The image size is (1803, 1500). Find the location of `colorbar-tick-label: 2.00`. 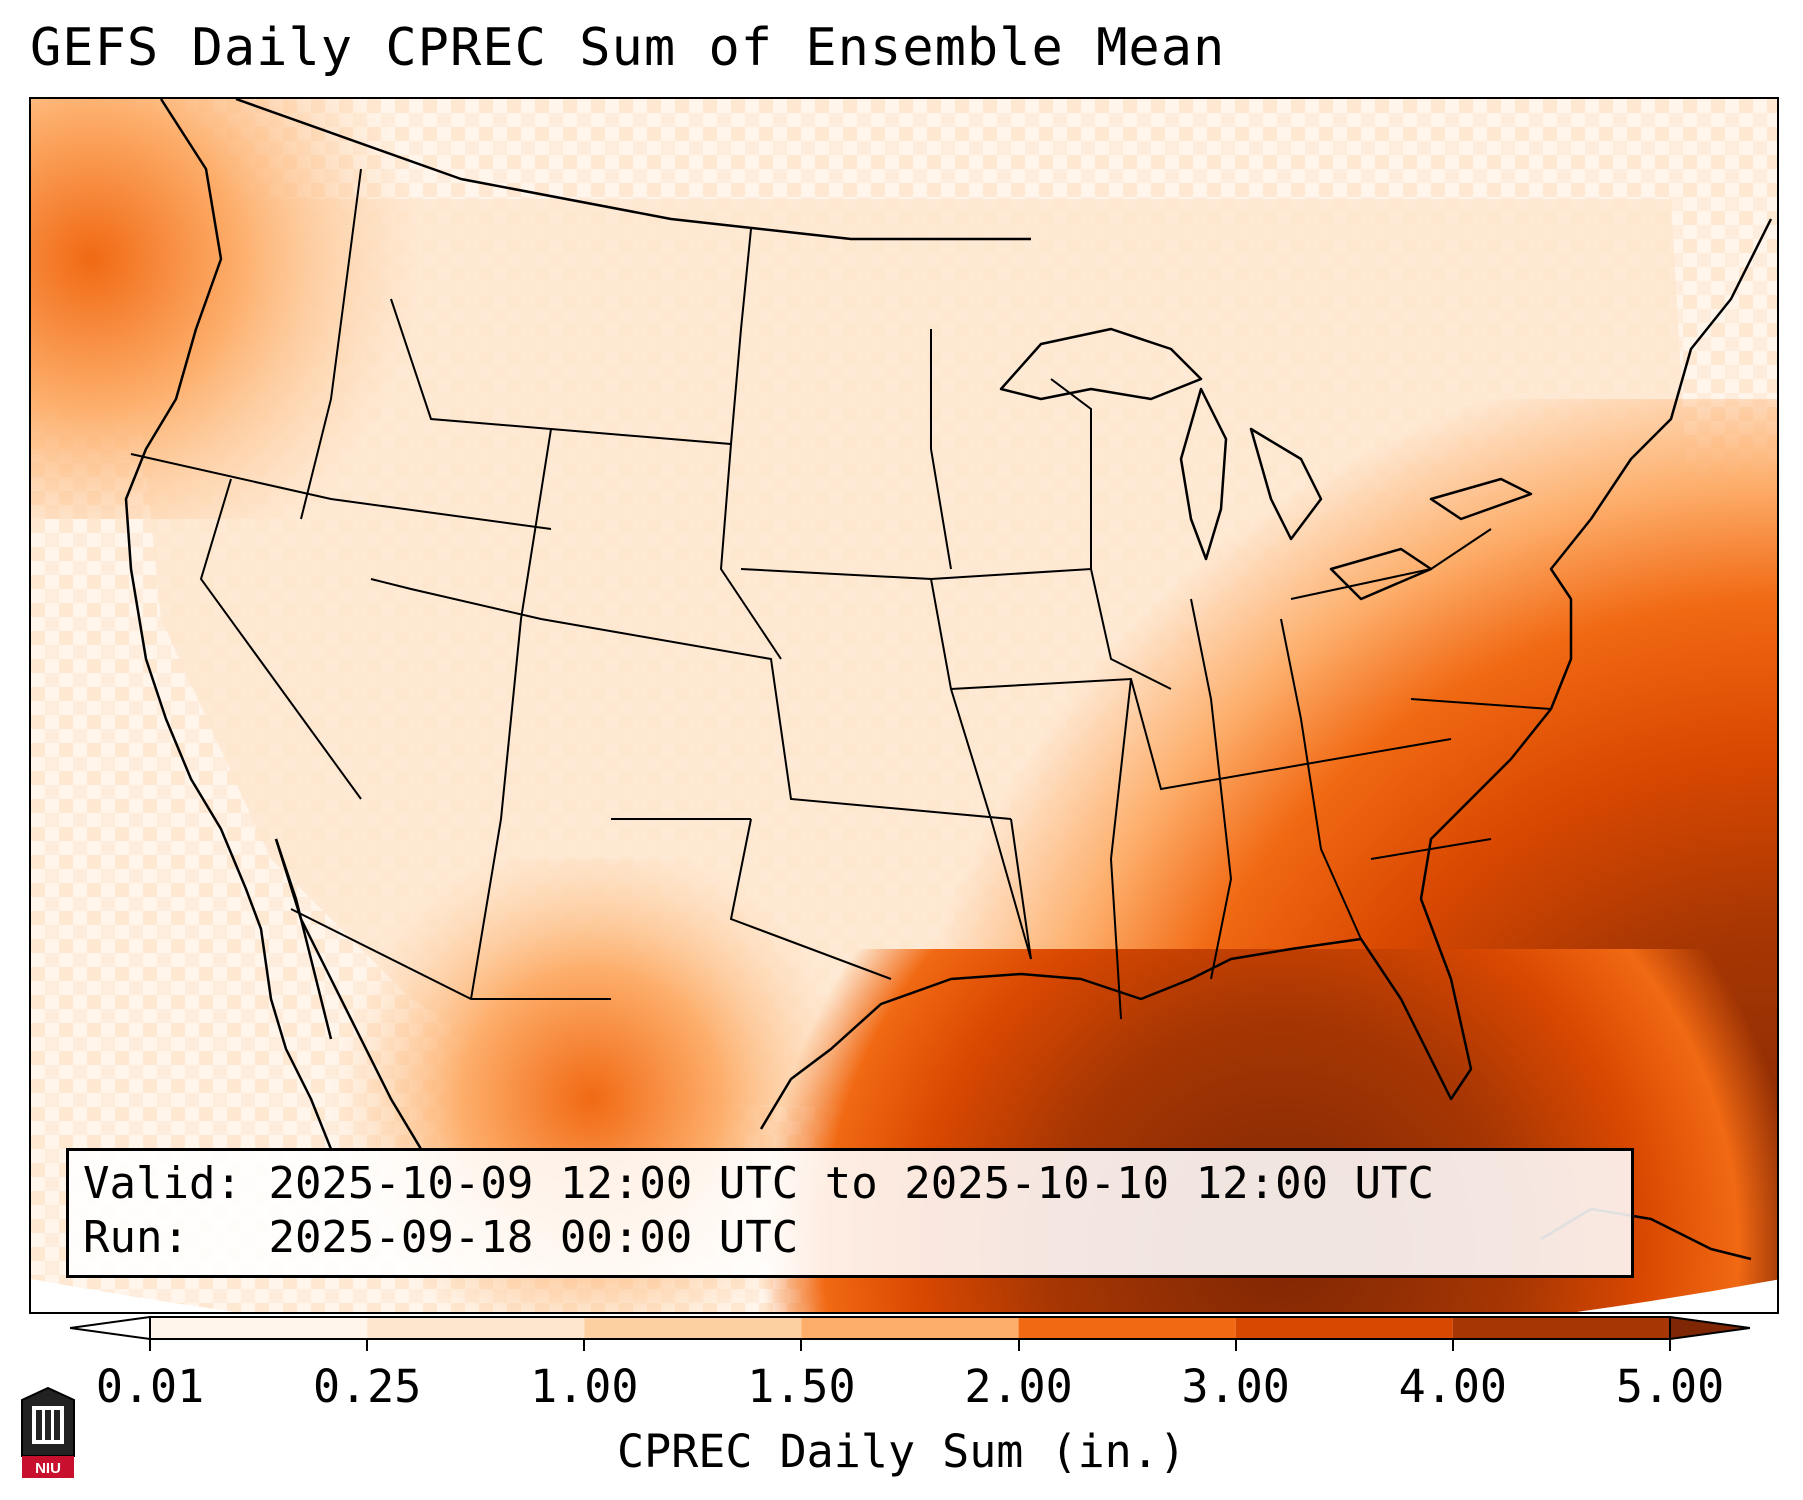

colorbar-tick-label: 2.00 is located at coordinates (1018, 1386).